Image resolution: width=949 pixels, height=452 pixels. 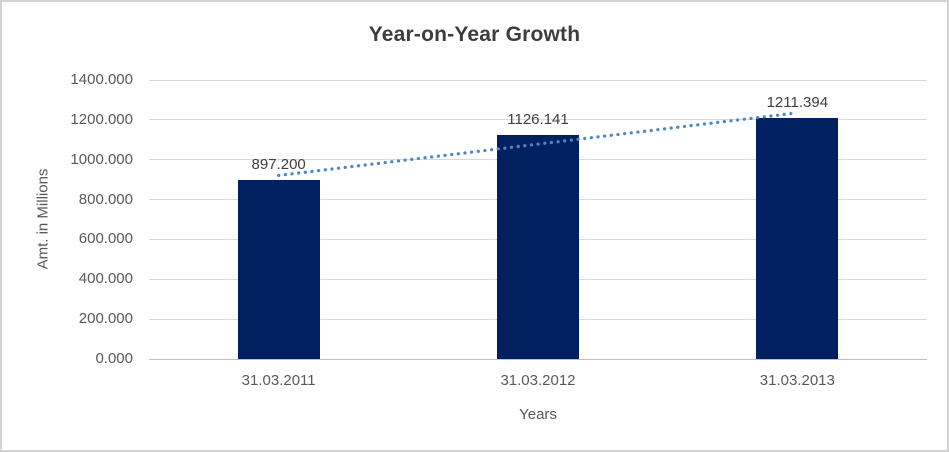 I want to click on bar-value-label: 1126.141, so click(x=538, y=119).